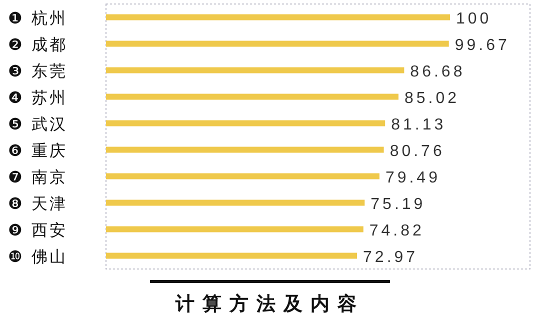  Describe the element at coordinates (38, 97) in the screenshot. I see `y-tick-label: ❹ 苏州` at that location.